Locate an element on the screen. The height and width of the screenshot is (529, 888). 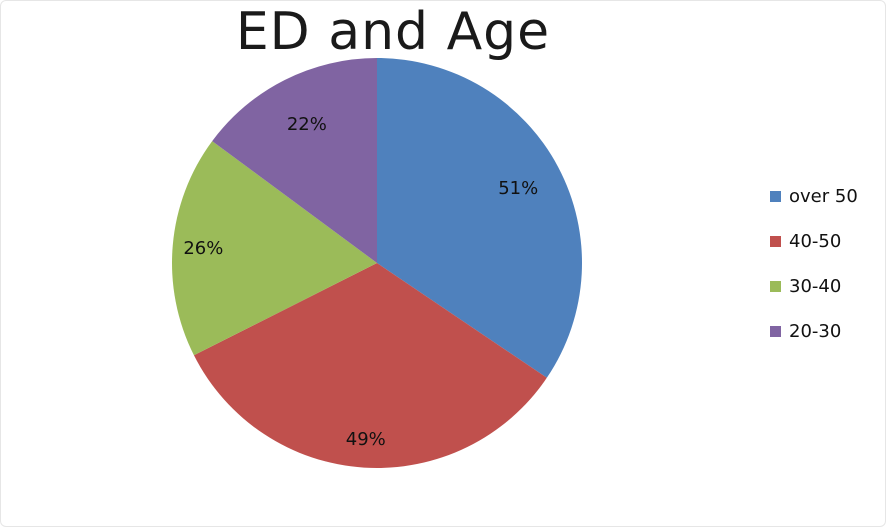
legend-item-20-30: 20-30 is located at coordinates (814, 331).